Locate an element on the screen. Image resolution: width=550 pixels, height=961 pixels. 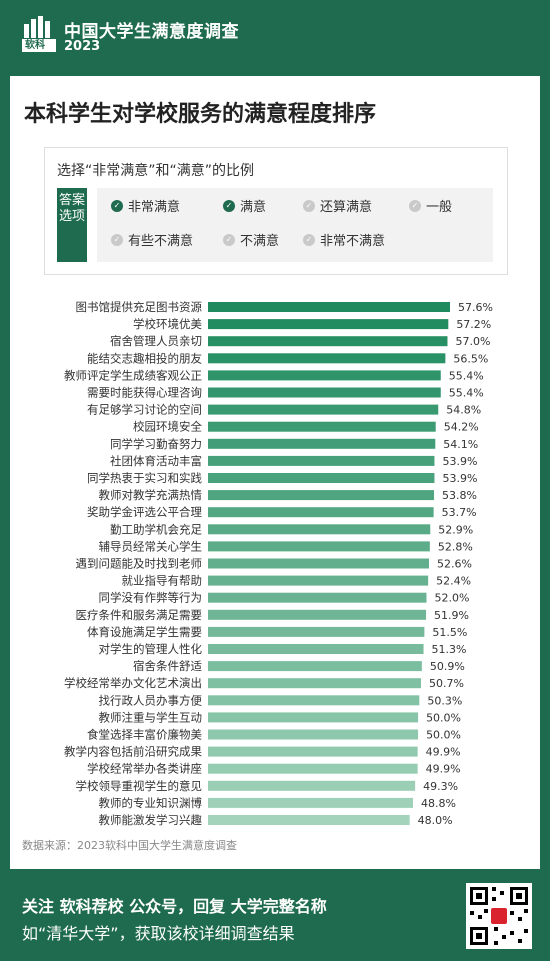
footer-line1: 关注 软科荐校 公众号，回复 大学完整名称 is located at coordinates (174, 906).